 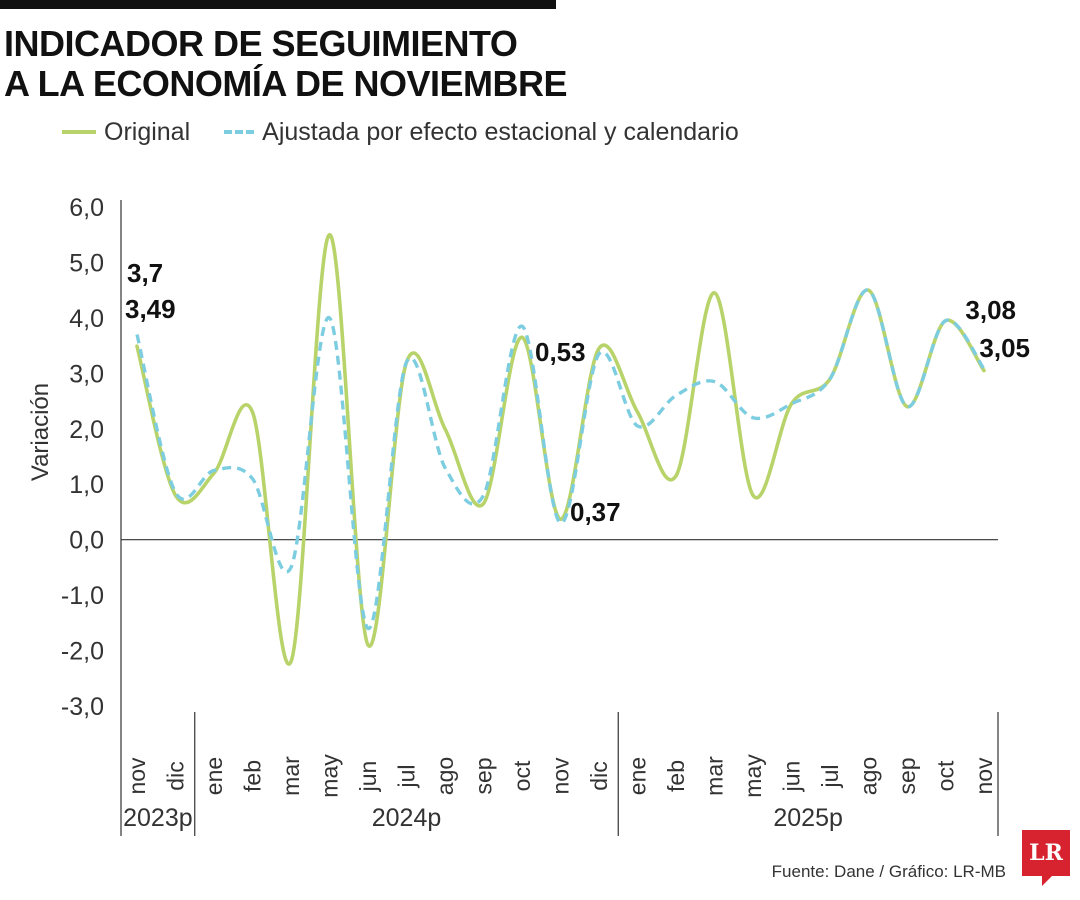 What do you see at coordinates (239, 132) in the screenshot?
I see `legend-swatch-adjusted` at bounding box center [239, 132].